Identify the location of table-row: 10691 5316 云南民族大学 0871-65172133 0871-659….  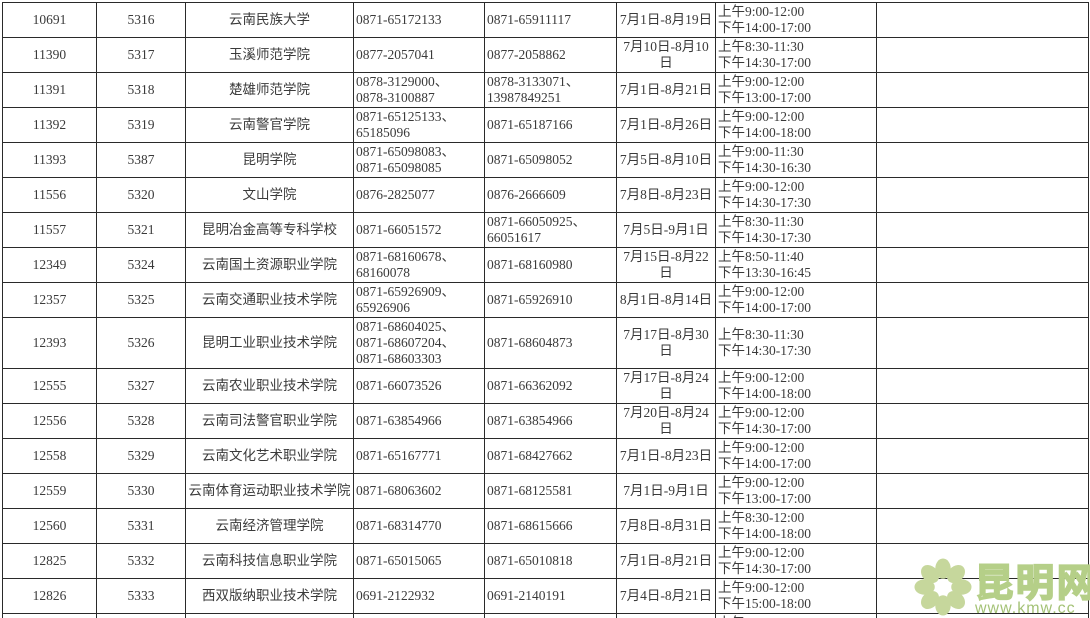
(545, 20).